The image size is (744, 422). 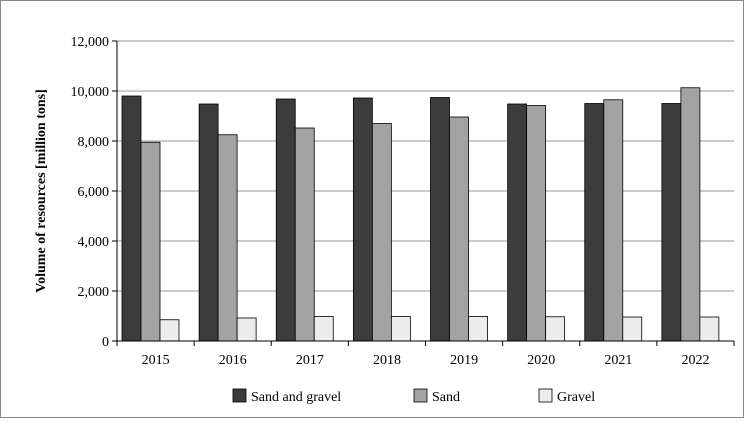 I want to click on y-tick-label: 2,000, so click(x=94, y=292).